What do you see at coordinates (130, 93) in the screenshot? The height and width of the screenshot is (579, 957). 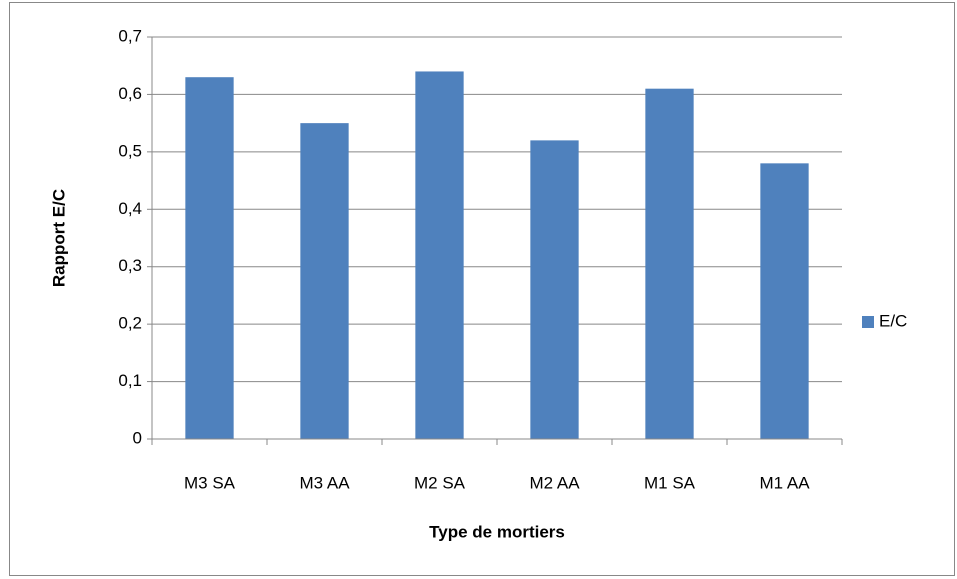 I see `y-tick-label: 0,6` at bounding box center [130, 93].